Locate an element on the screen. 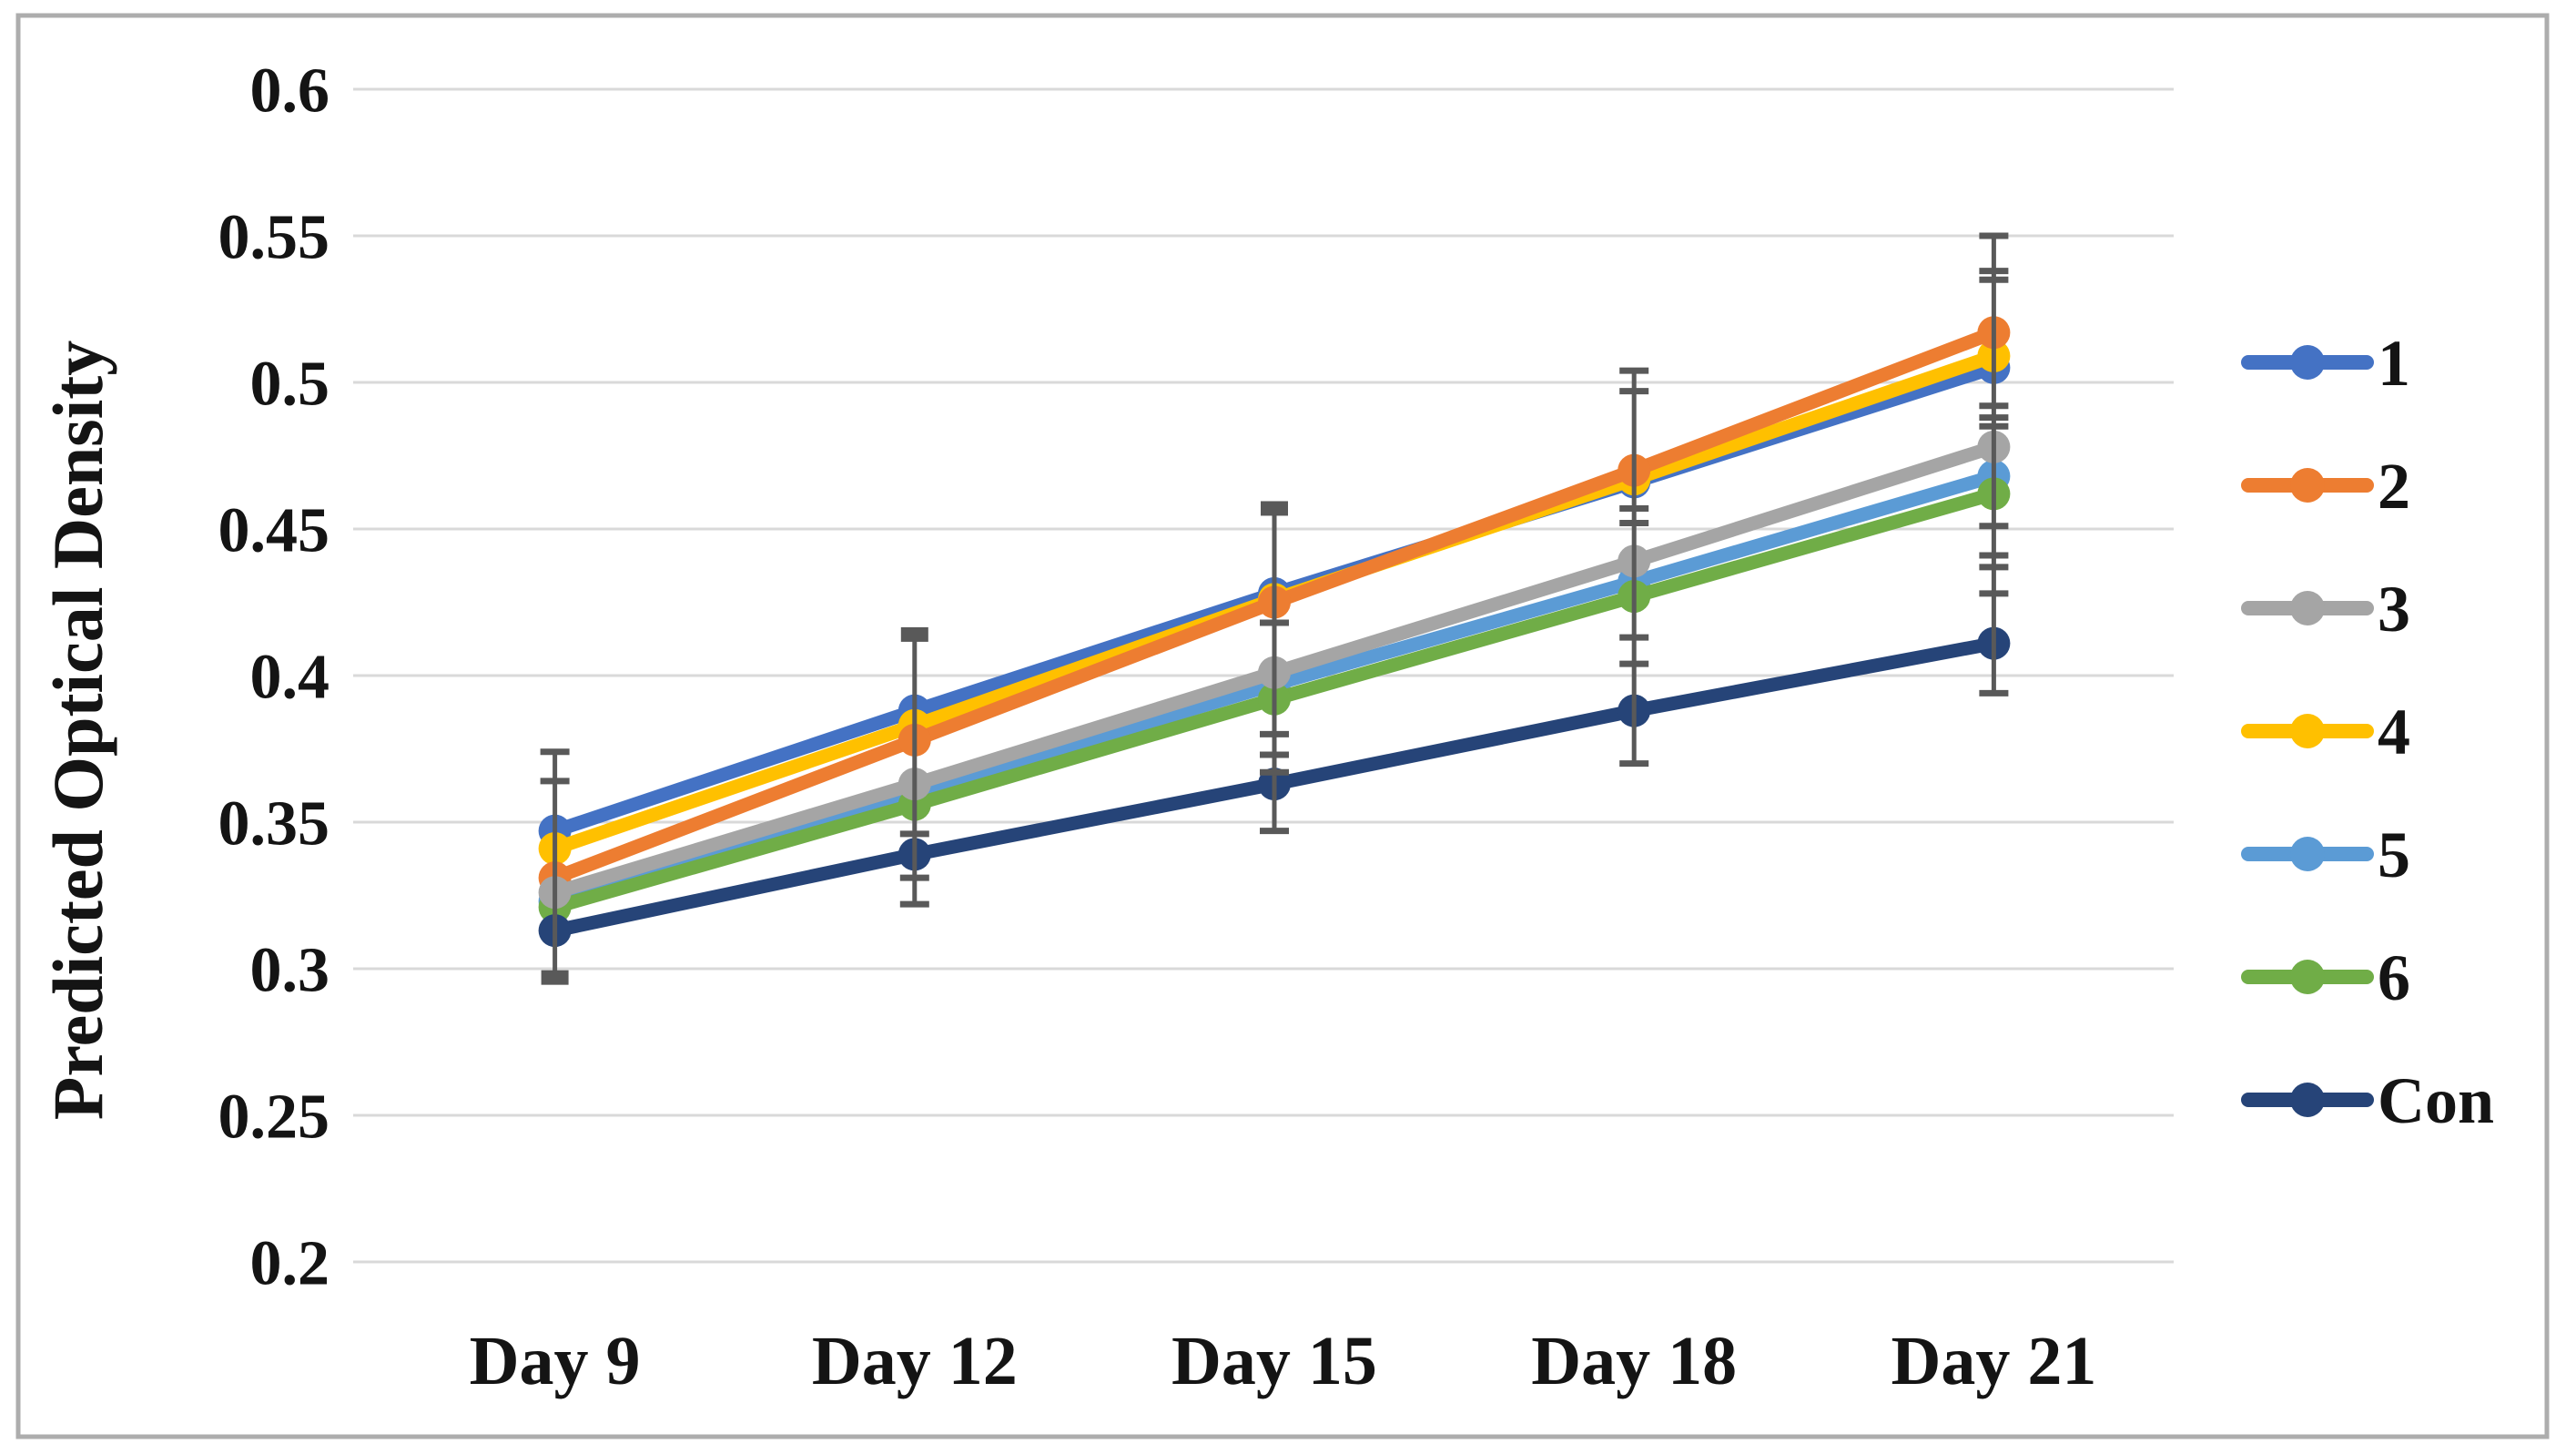 The height and width of the screenshot is (1454, 2576). y-tick-label-0.5: 0.5 is located at coordinates (290, 385).